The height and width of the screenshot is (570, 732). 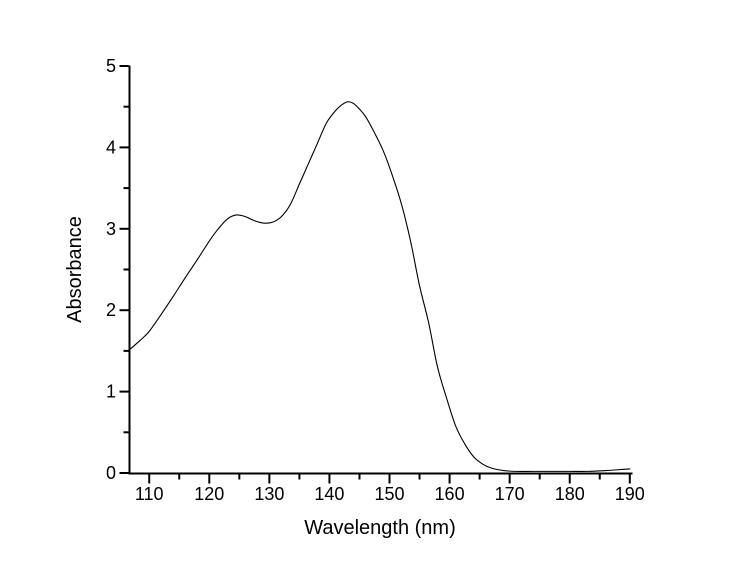 I want to click on x-tick-label: 140, so click(x=329, y=494).